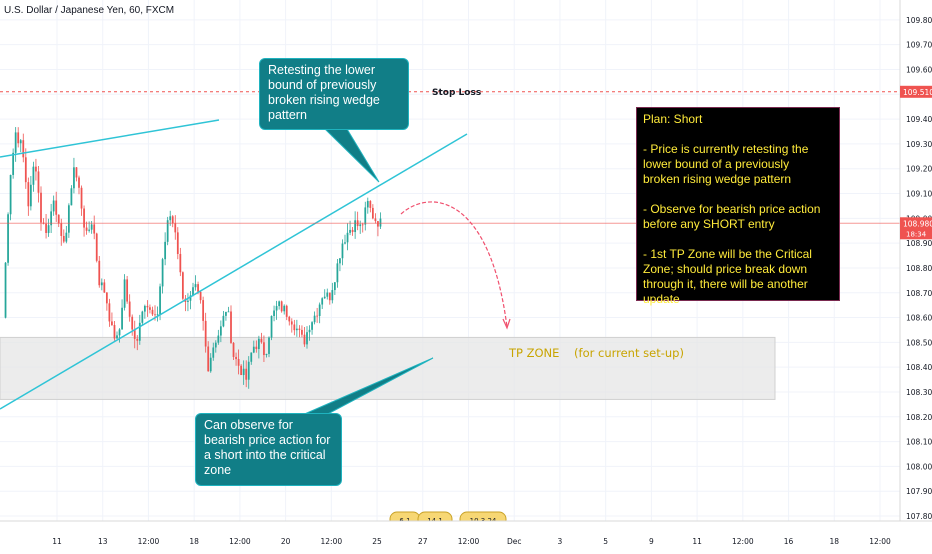  I want to click on price-tags: 109.510 108.980 18:34, so click(916, 162).